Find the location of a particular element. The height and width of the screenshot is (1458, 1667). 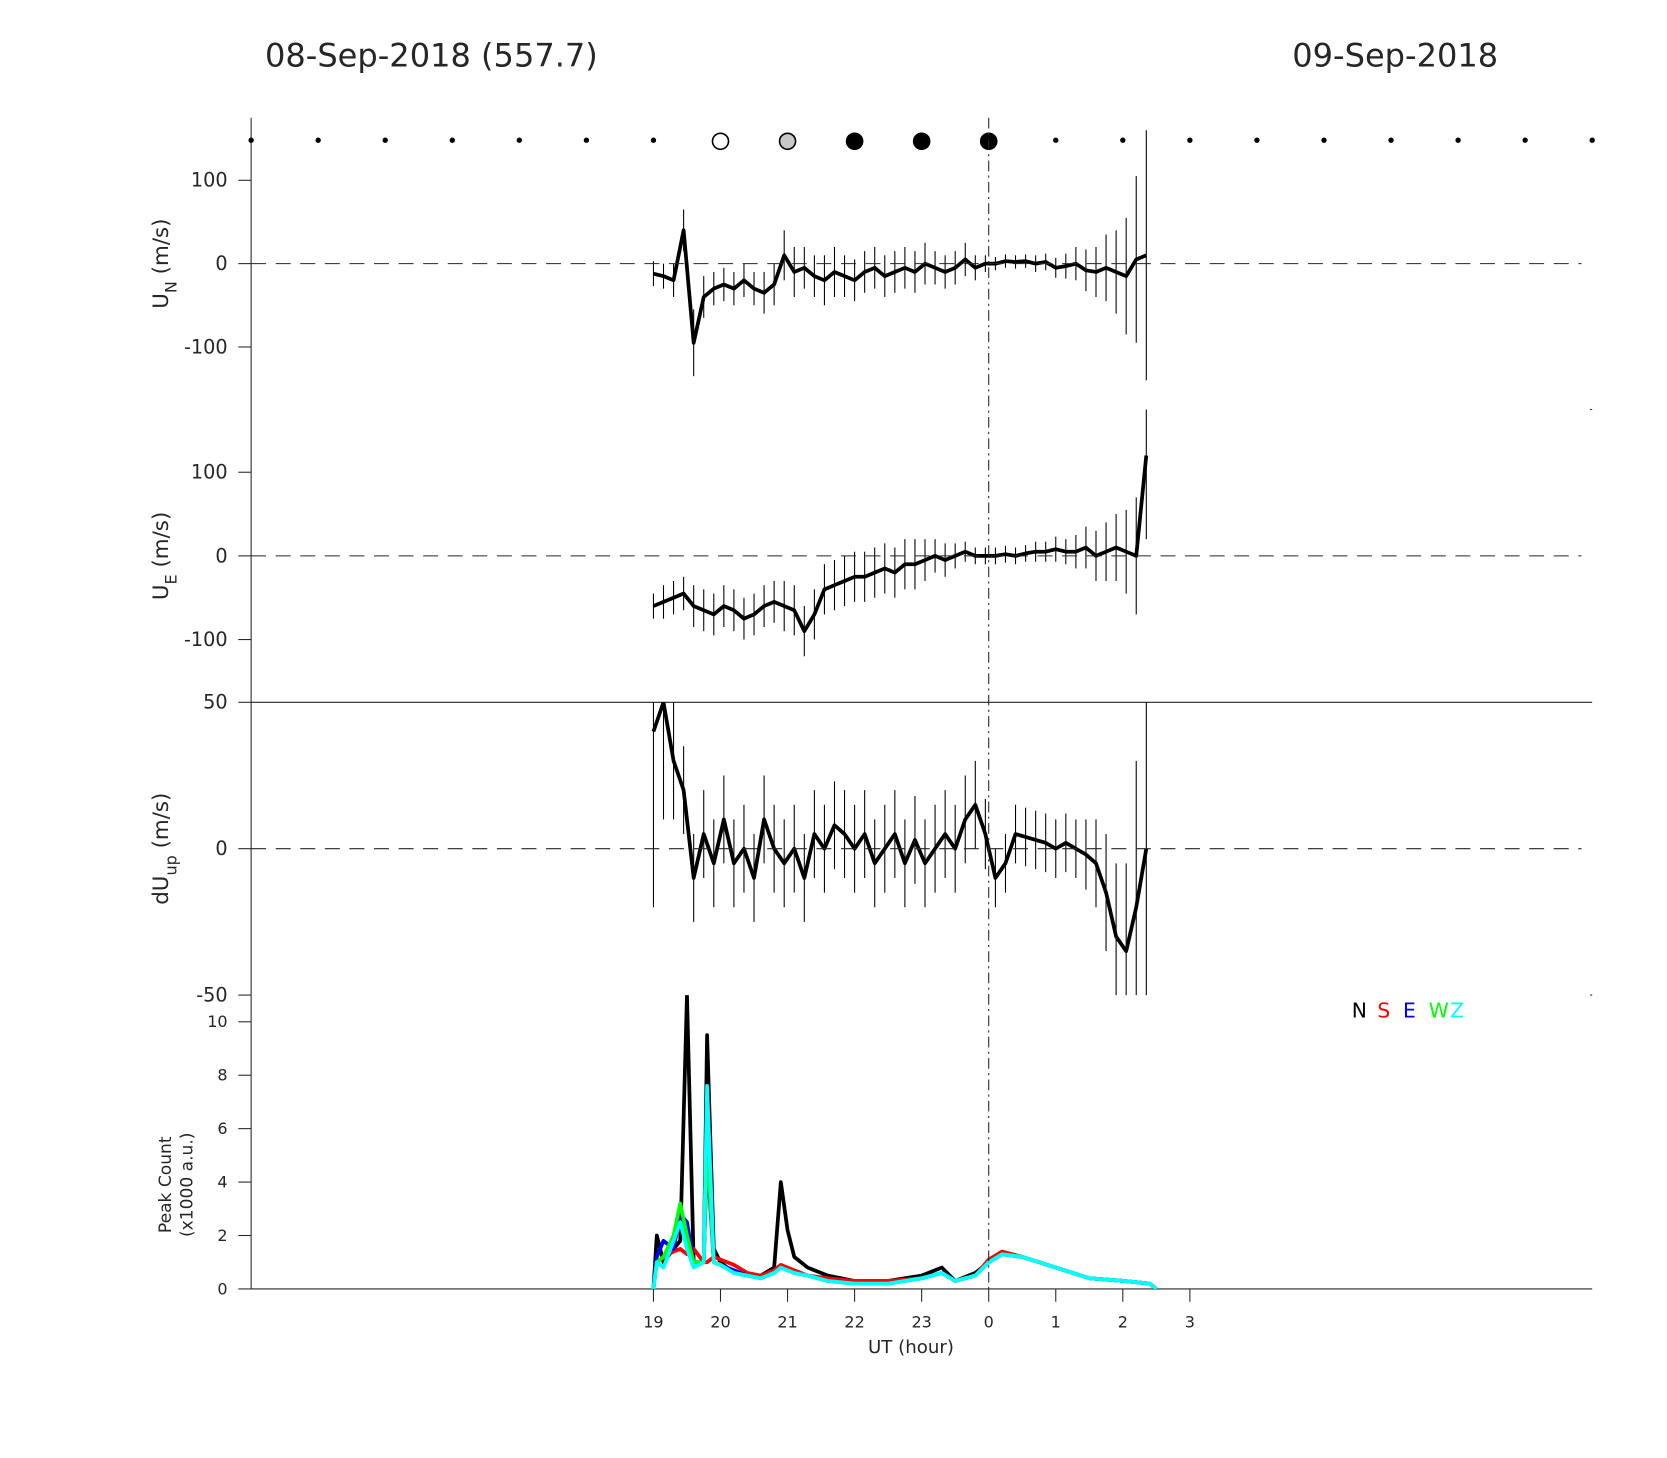

y-label-sub: E is located at coordinates (170, 579).